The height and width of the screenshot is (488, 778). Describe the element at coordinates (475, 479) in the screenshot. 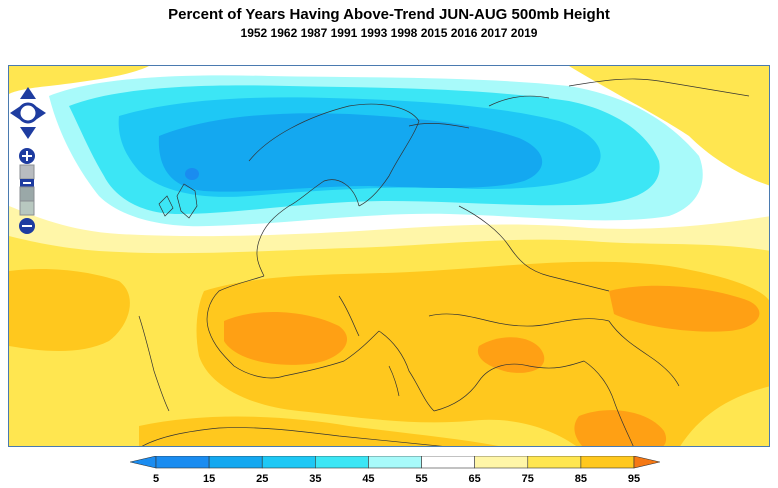

I see `legend-tick-label: 65` at that location.